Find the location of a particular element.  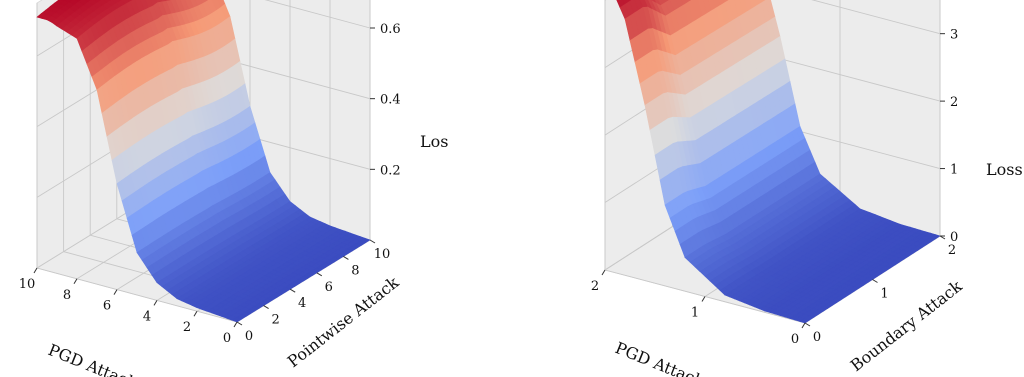

left-x-axis-label: PGD Attack is located at coordinates (93, 358).